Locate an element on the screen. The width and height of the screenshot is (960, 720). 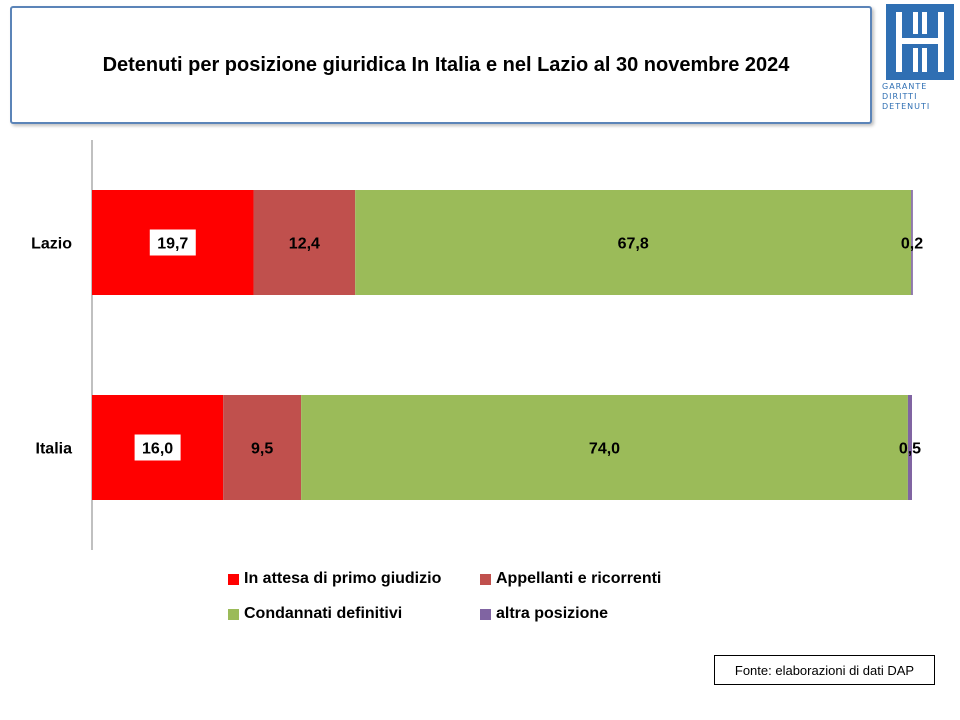
source-note: Fonte: elaborazioni di dati DAP is located at coordinates (824, 670).